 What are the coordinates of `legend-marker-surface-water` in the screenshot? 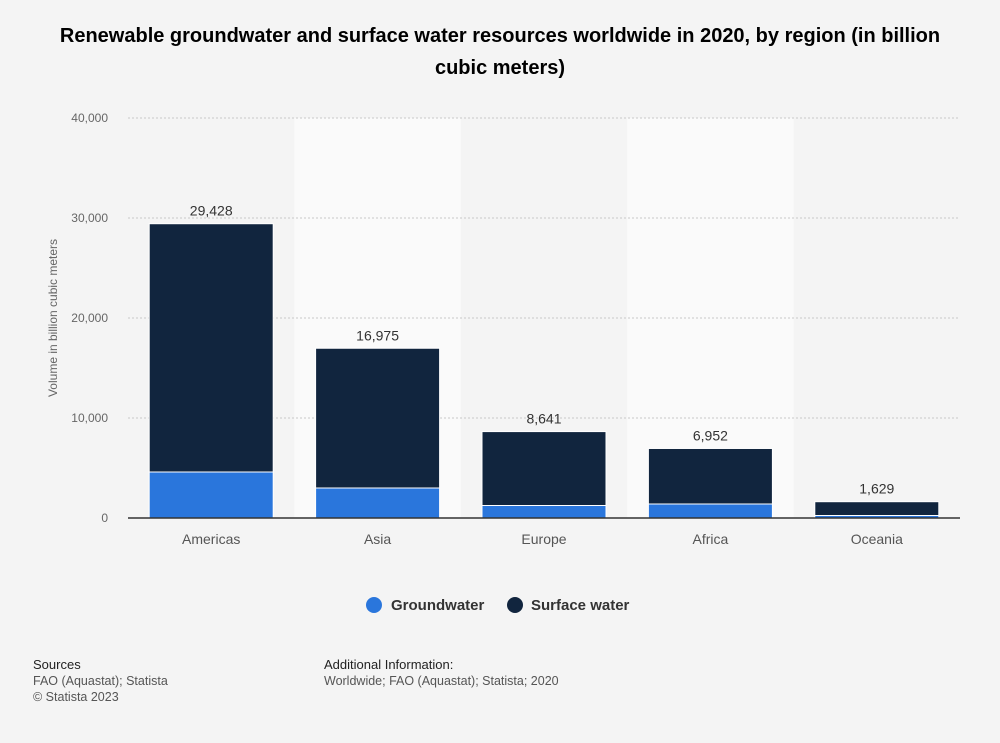 It's located at (515, 605).